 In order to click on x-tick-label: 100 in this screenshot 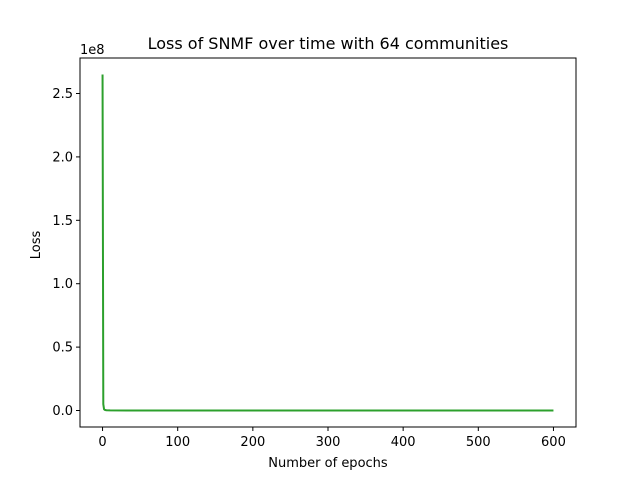, I will do `click(177, 442)`.